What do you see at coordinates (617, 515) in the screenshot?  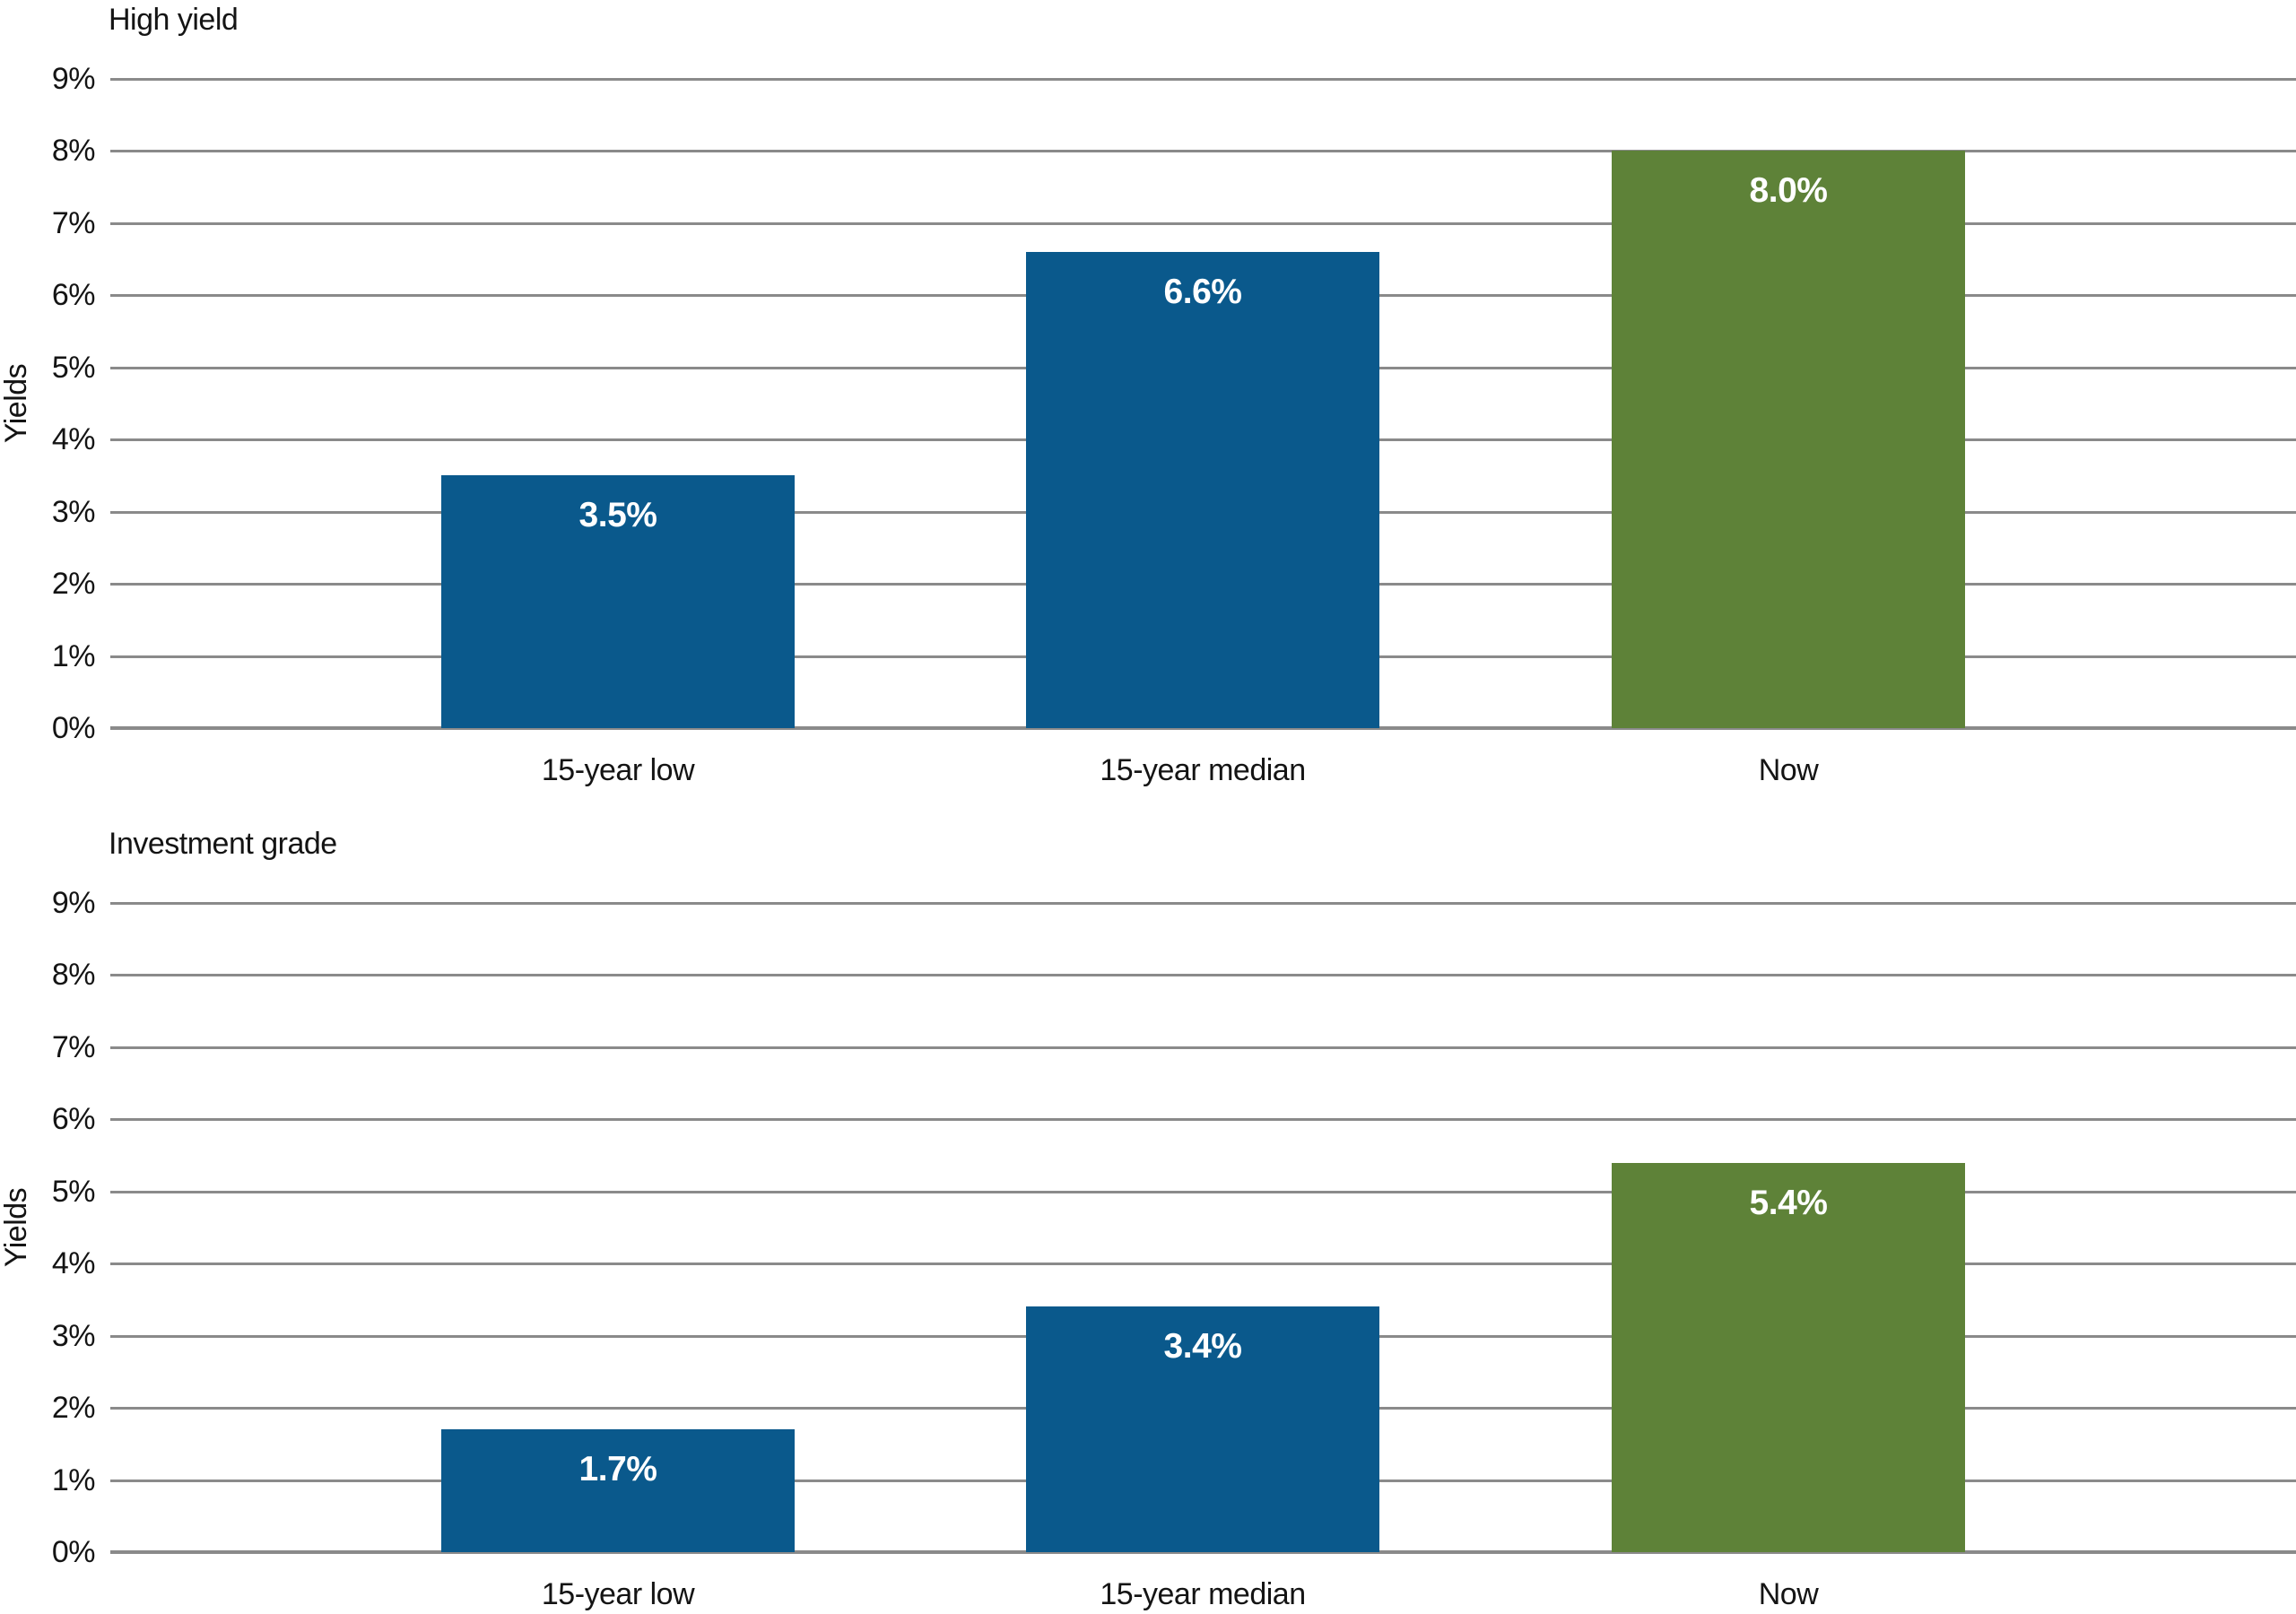 I see `bar-value-label: 3.5%` at bounding box center [617, 515].